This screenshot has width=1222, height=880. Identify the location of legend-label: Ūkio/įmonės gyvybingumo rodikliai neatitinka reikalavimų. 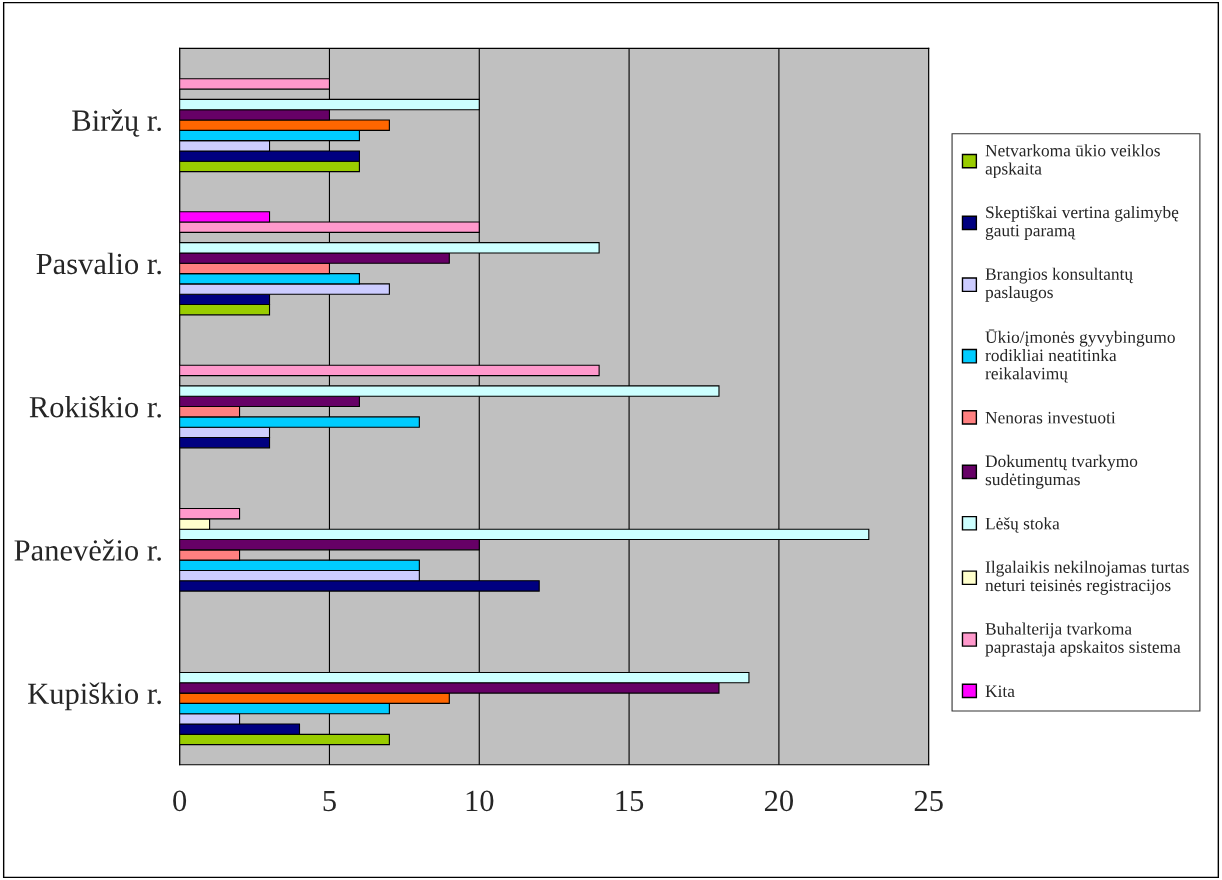
(1080, 356).